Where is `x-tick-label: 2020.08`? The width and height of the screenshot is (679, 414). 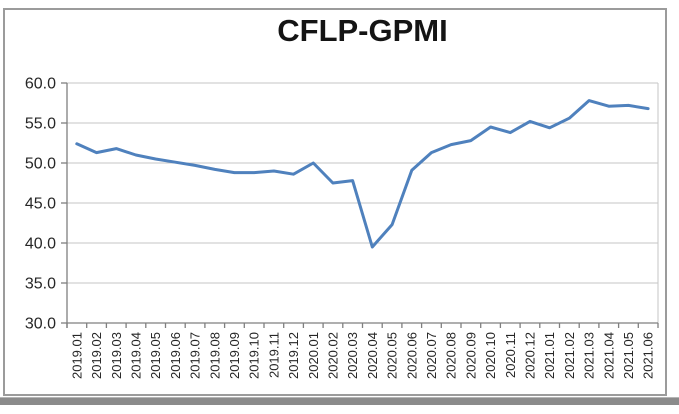 x-tick-label: 2020.08 is located at coordinates (451, 355).